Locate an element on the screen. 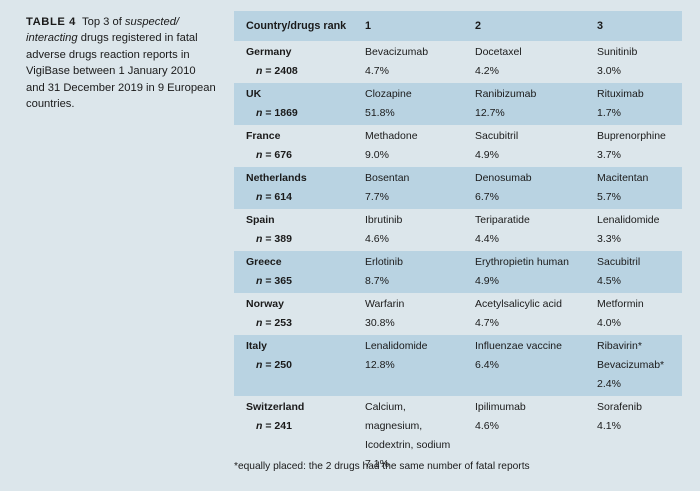  drug-cell-rank-1: Erlotinib 8.7% is located at coordinates (408, 272).